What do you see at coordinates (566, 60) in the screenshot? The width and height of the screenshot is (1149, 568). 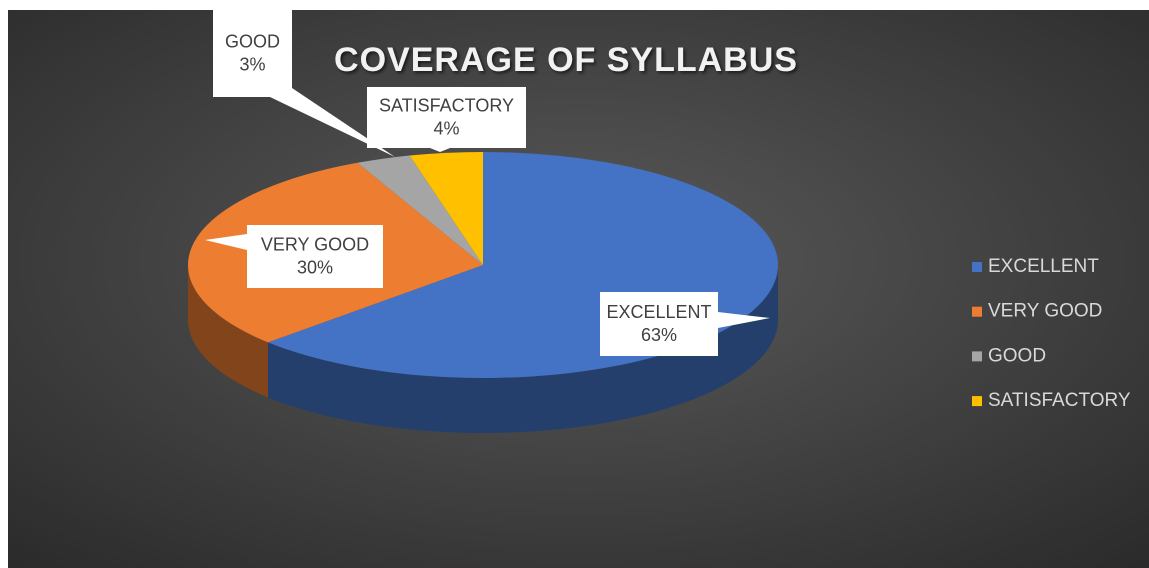 I see `chart-title: COVERAGE OF SYLLABUS` at bounding box center [566, 60].